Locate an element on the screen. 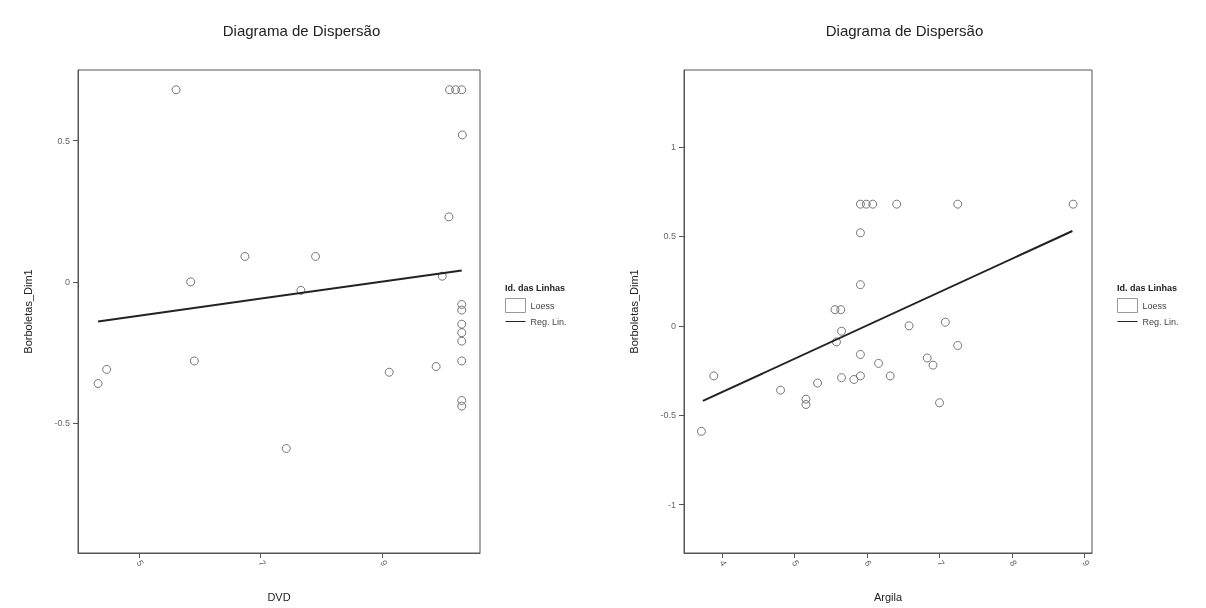 This screenshot has width=1206, height=608. y-tick-label: -1 is located at coordinates (671, 504).